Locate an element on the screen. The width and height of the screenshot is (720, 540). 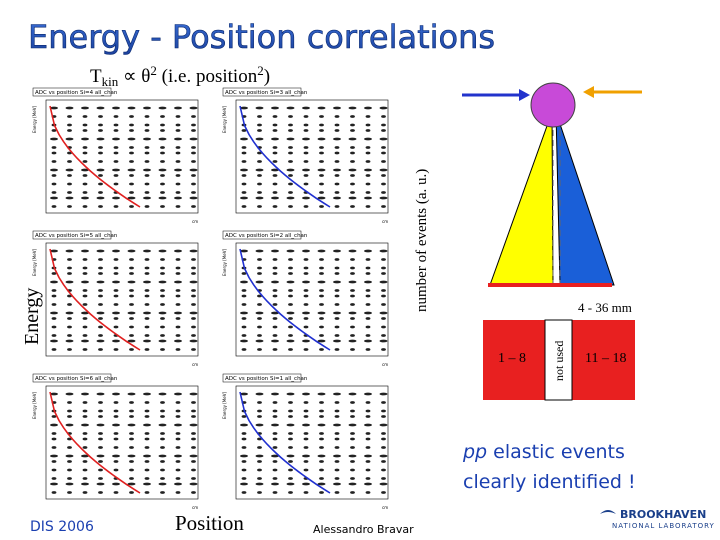
arrow-head is located at coordinates (524, 95).